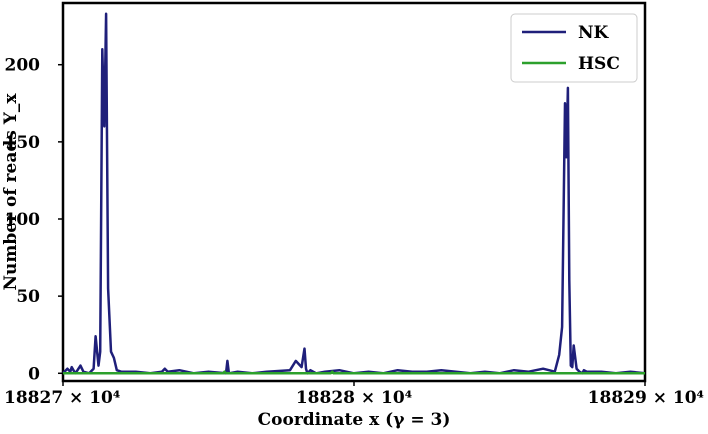 This screenshot has height=434, width=708. I want to click on legend: NK HSC, so click(574, 48).